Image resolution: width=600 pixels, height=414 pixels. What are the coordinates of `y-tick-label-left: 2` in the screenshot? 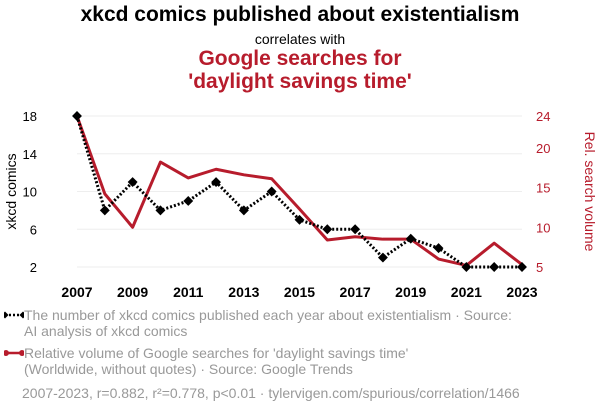 It's located at (33, 267).